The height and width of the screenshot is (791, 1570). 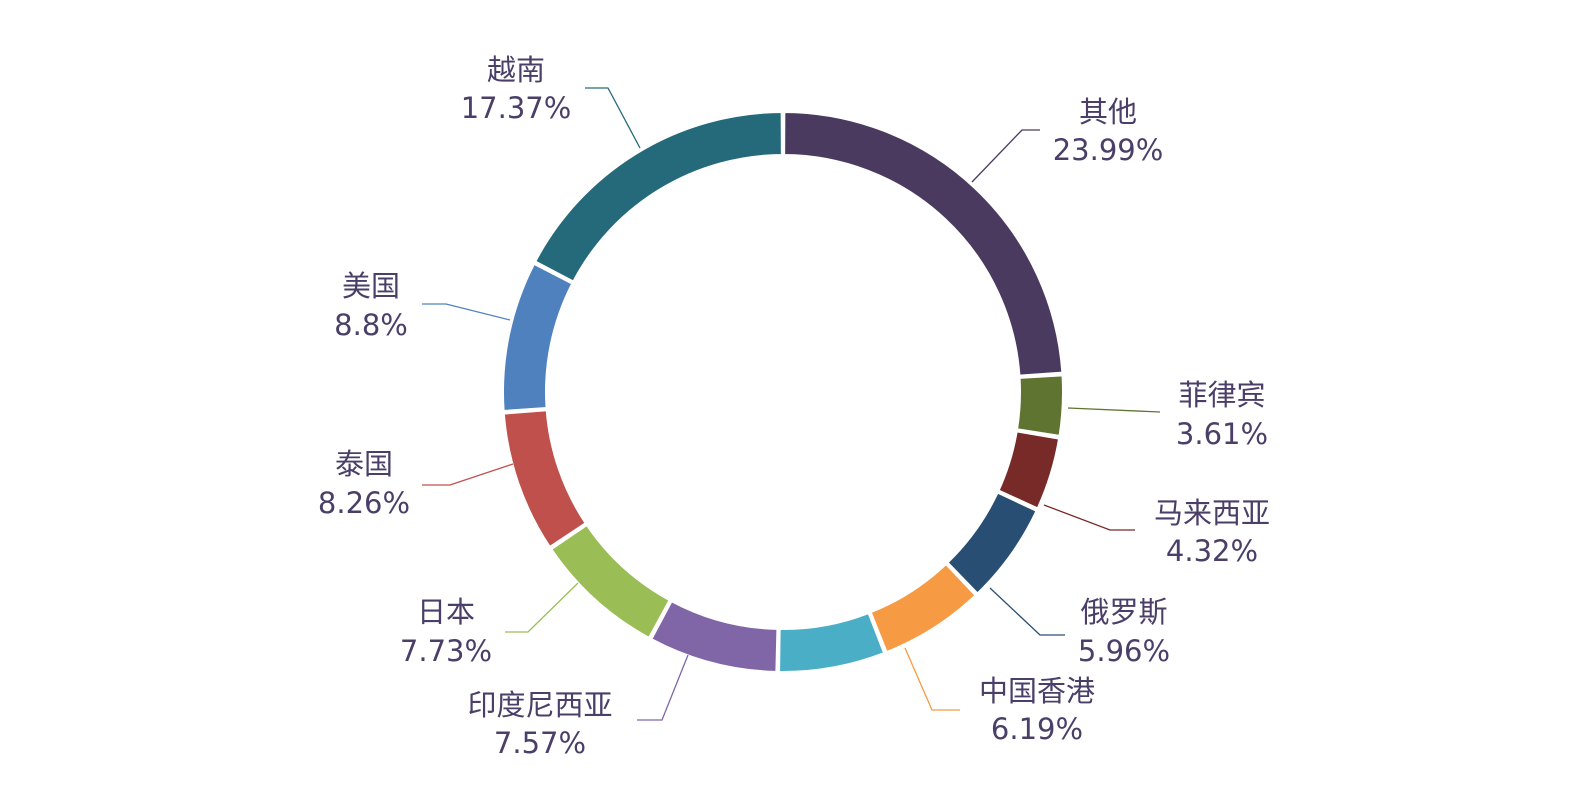 What do you see at coordinates (540, 743) in the screenshot?
I see `slice-value-label: 7.57%` at bounding box center [540, 743].